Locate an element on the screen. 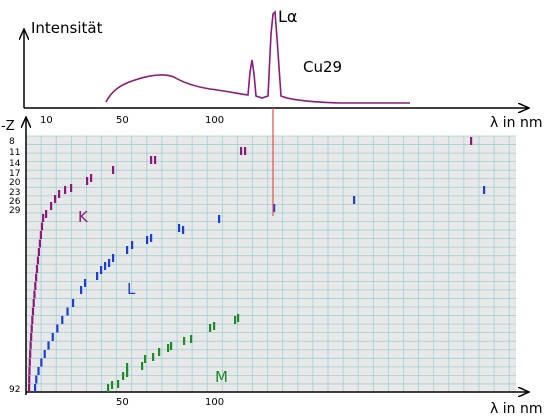 This screenshot has width=546, height=417. z-tick-29: 29 is located at coordinates (15, 211).